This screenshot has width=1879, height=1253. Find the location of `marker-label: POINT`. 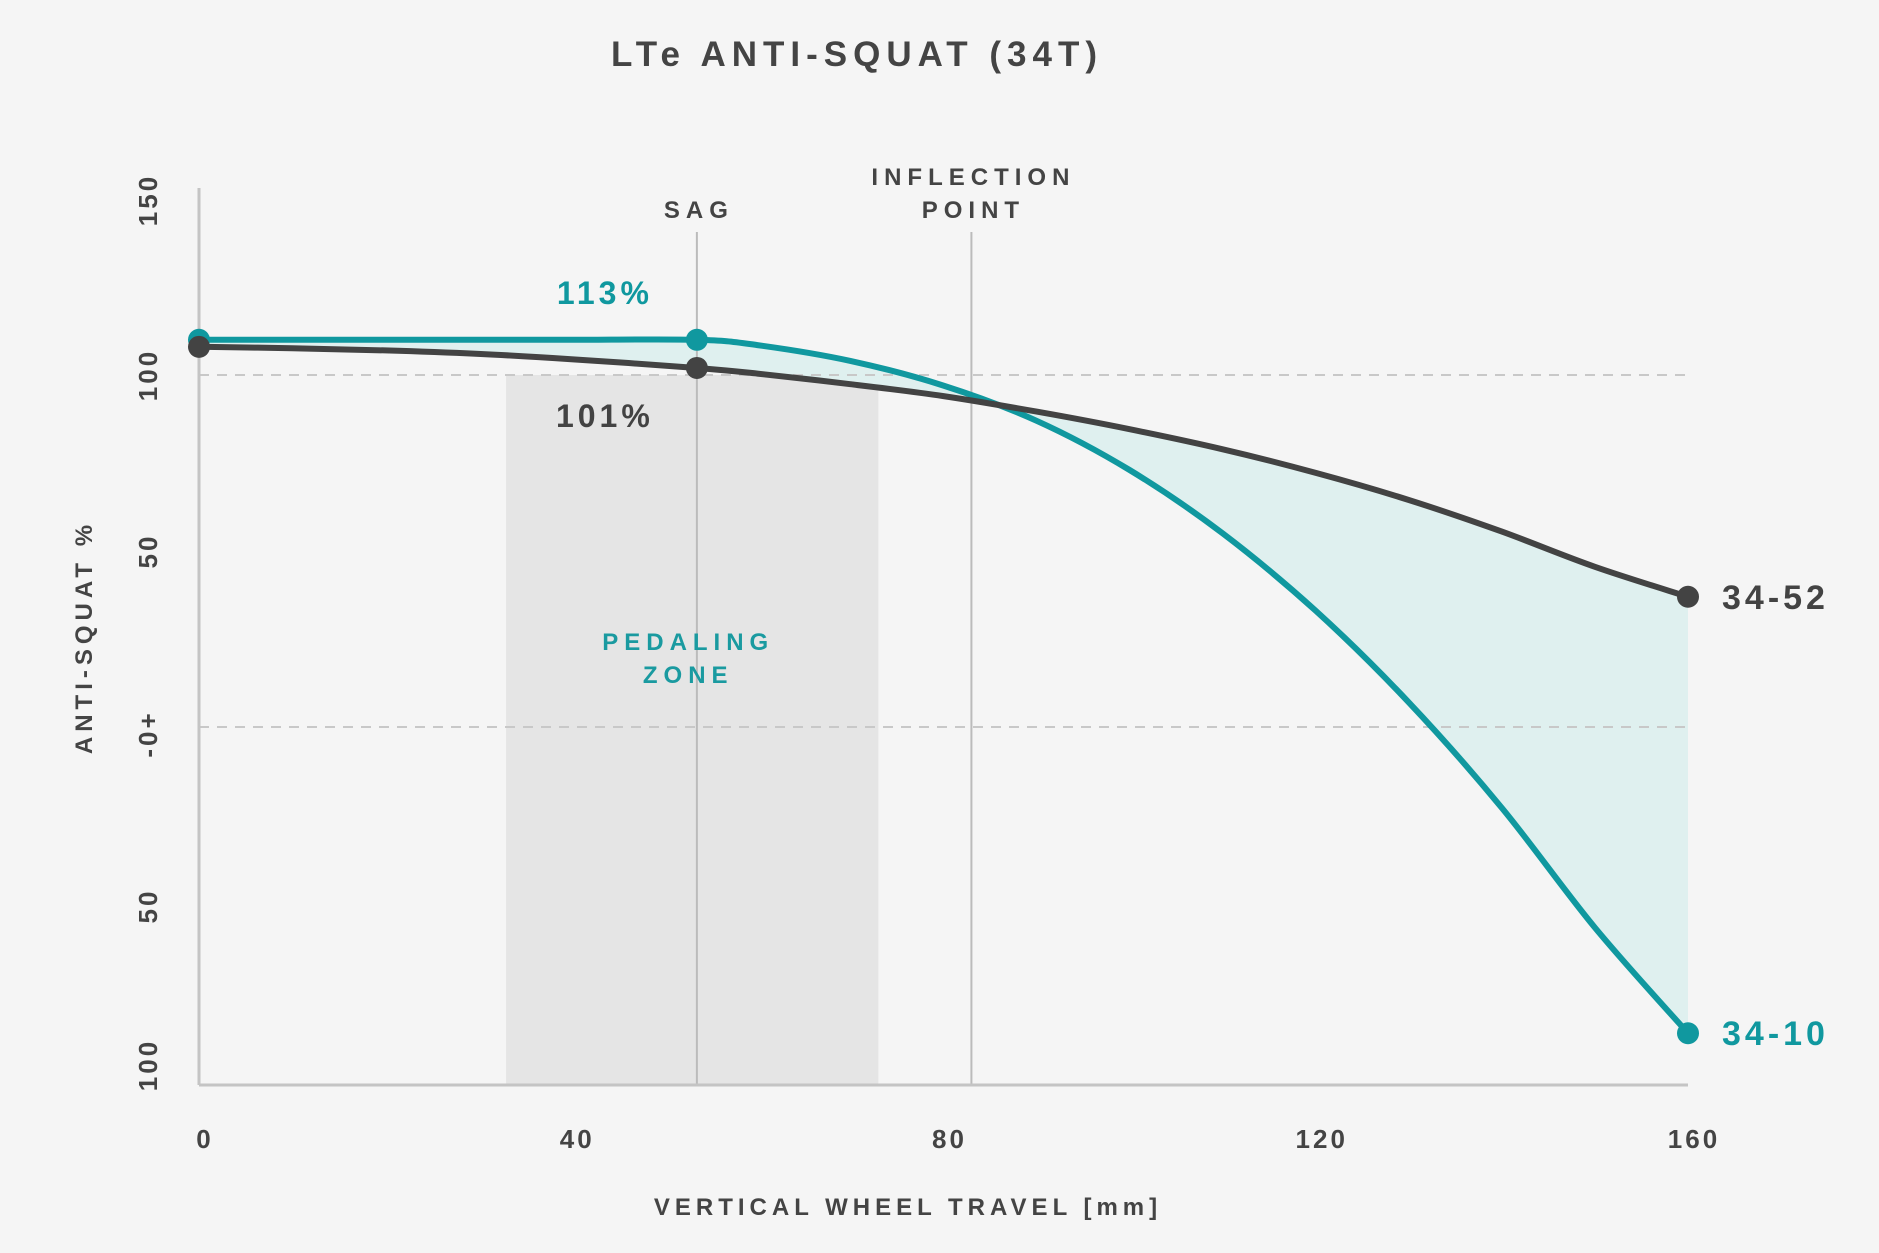

marker-label: POINT is located at coordinates (973, 210).